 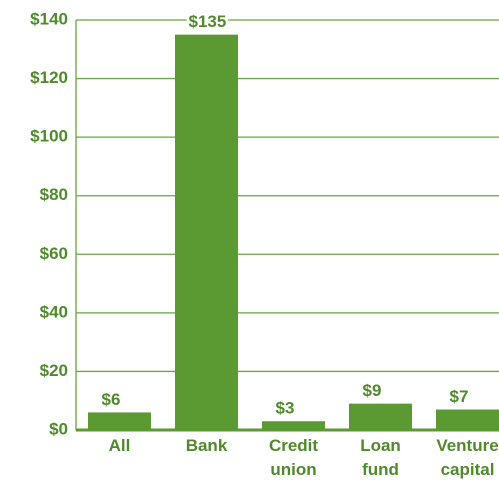 What do you see at coordinates (372, 390) in the screenshot?
I see `value-label: $9` at bounding box center [372, 390].